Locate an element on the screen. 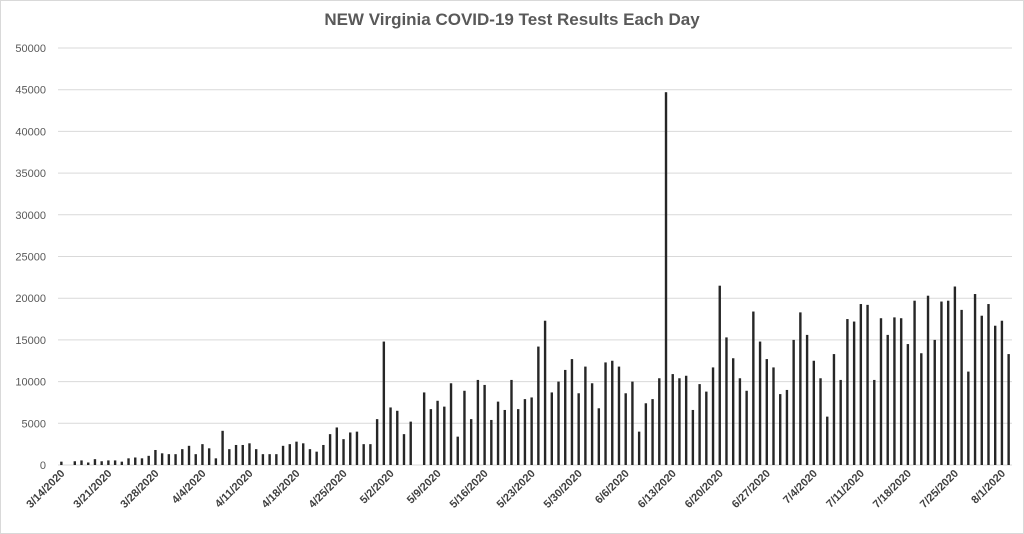 The height and width of the screenshot is (534, 1024). x-tick-label: 4/4/2020 is located at coordinates (189, 487).